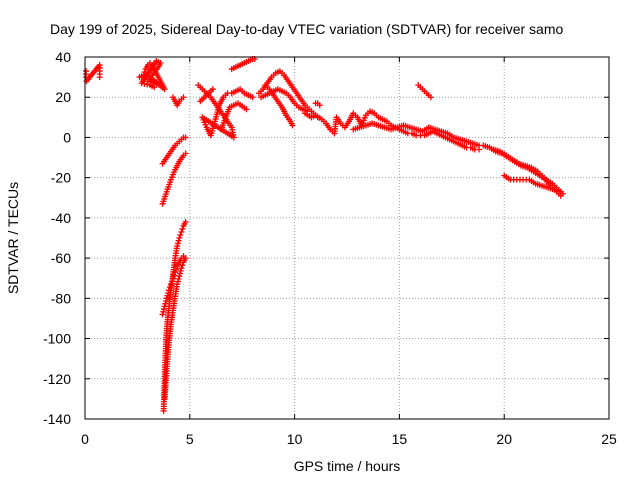 The height and width of the screenshot is (480, 640). I want to click on series-arc-c, so click(174, 178).